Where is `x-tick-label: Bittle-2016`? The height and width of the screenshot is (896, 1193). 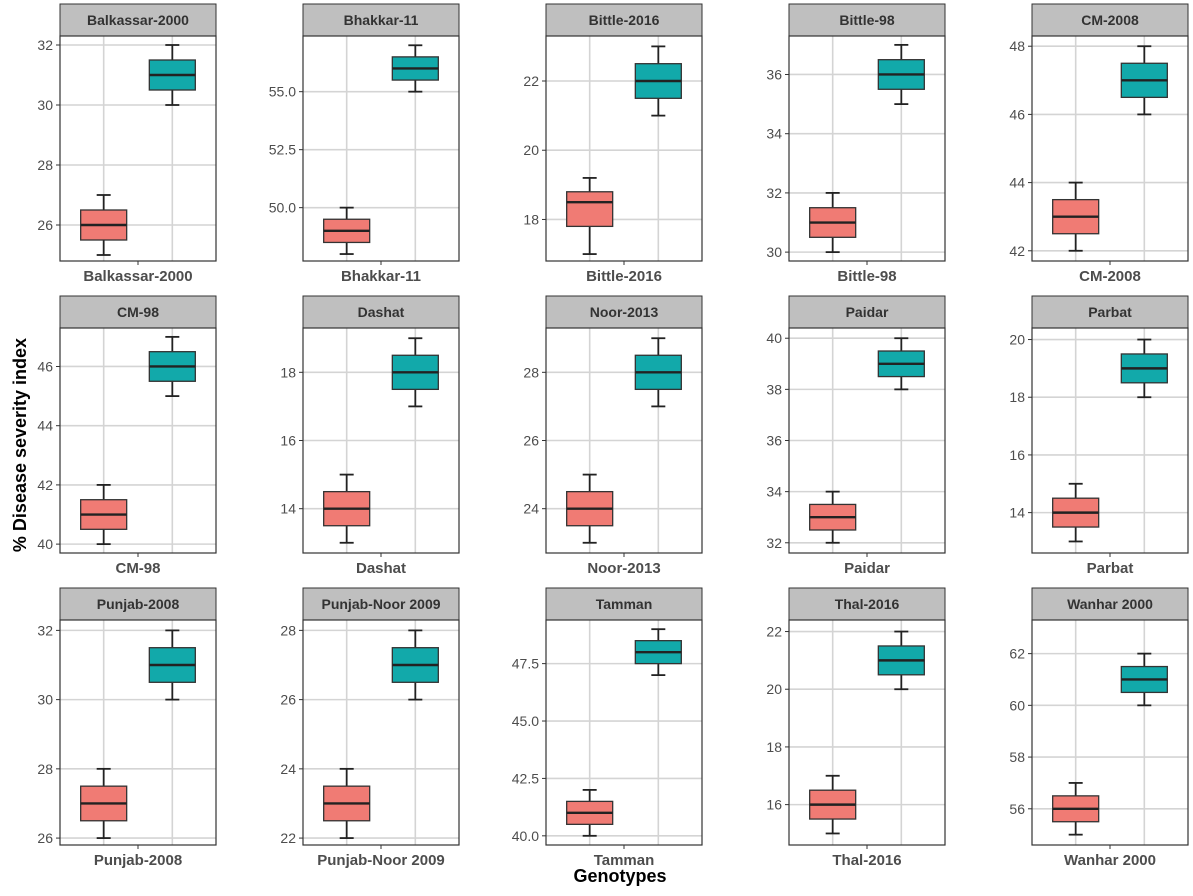 x-tick-label: Bittle-2016 is located at coordinates (624, 276).